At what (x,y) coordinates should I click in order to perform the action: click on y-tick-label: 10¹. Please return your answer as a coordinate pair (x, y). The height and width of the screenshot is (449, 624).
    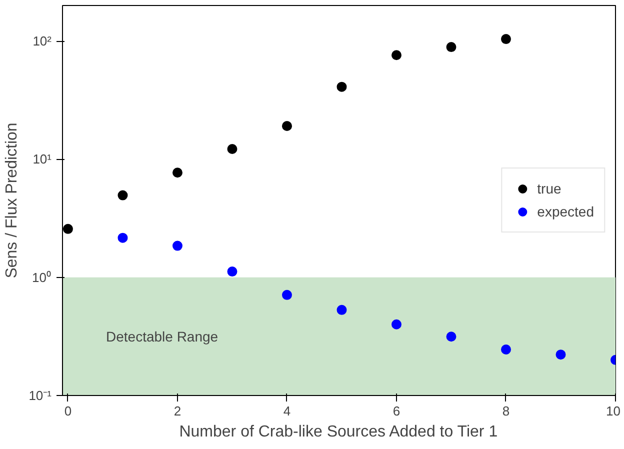
    Looking at the image, I should click on (42, 159).